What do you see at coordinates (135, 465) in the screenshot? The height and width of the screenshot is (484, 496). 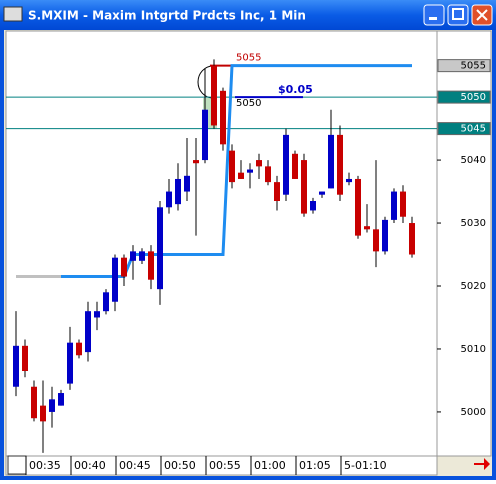 I see `x-tick-label: 00:45` at bounding box center [135, 465].